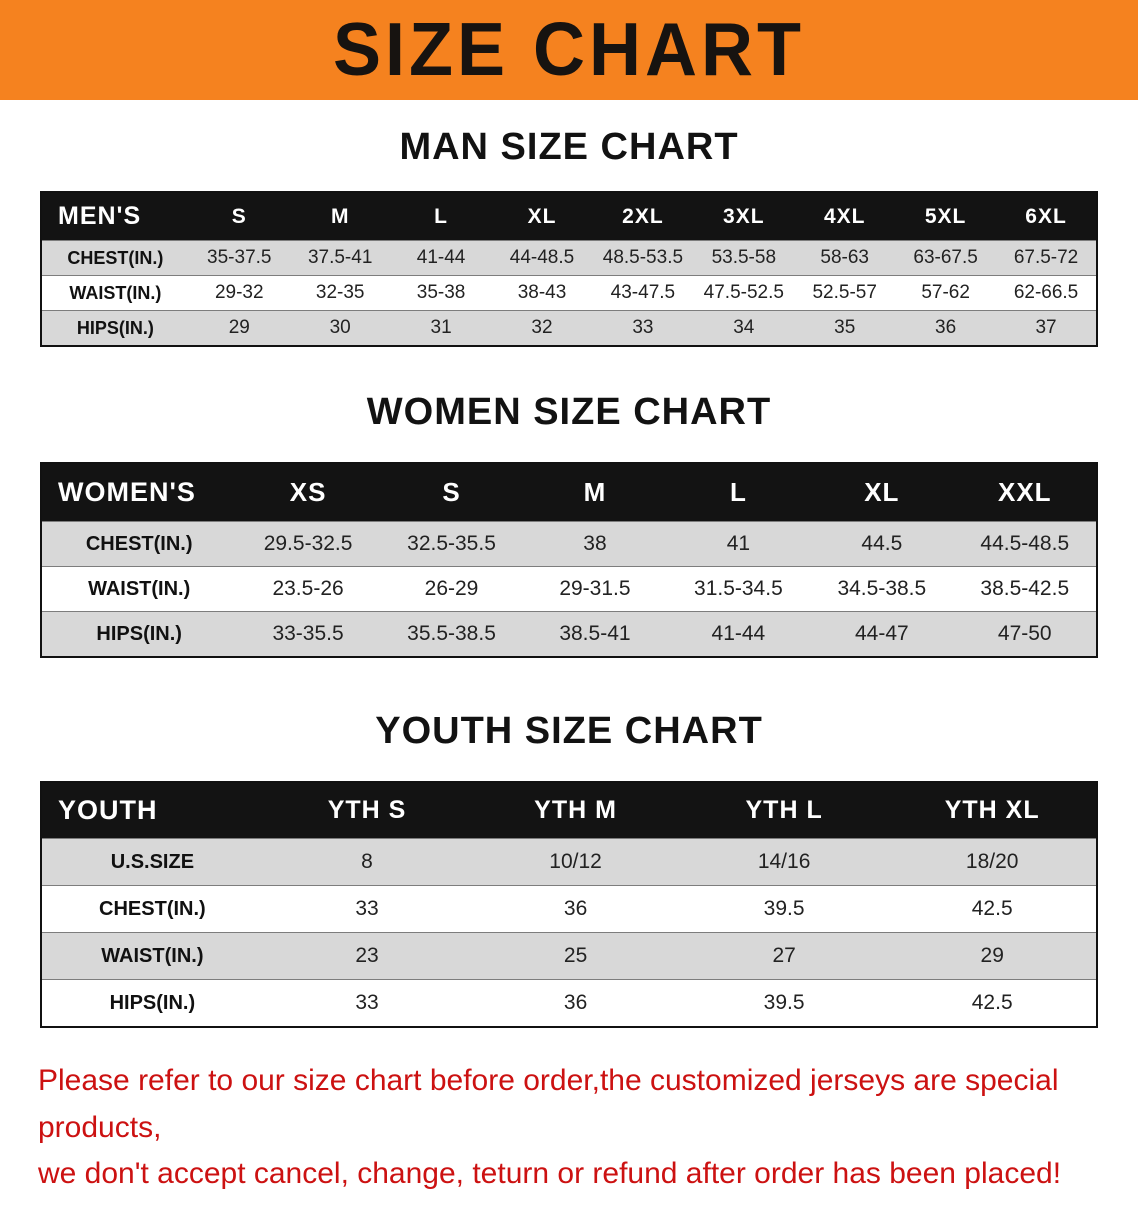 Image resolution: width=1138 pixels, height=1232 pixels. I want to click on table-corner-label: MEN'S, so click(115, 216).